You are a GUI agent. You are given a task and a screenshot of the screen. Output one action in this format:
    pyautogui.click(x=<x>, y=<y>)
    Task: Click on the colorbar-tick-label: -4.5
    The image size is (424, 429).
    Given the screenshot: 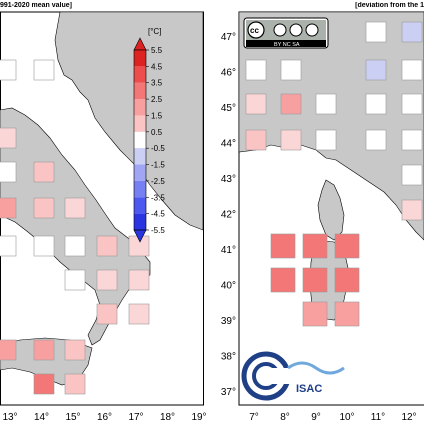 What is the action you would take?
    pyautogui.click(x=158, y=214)
    